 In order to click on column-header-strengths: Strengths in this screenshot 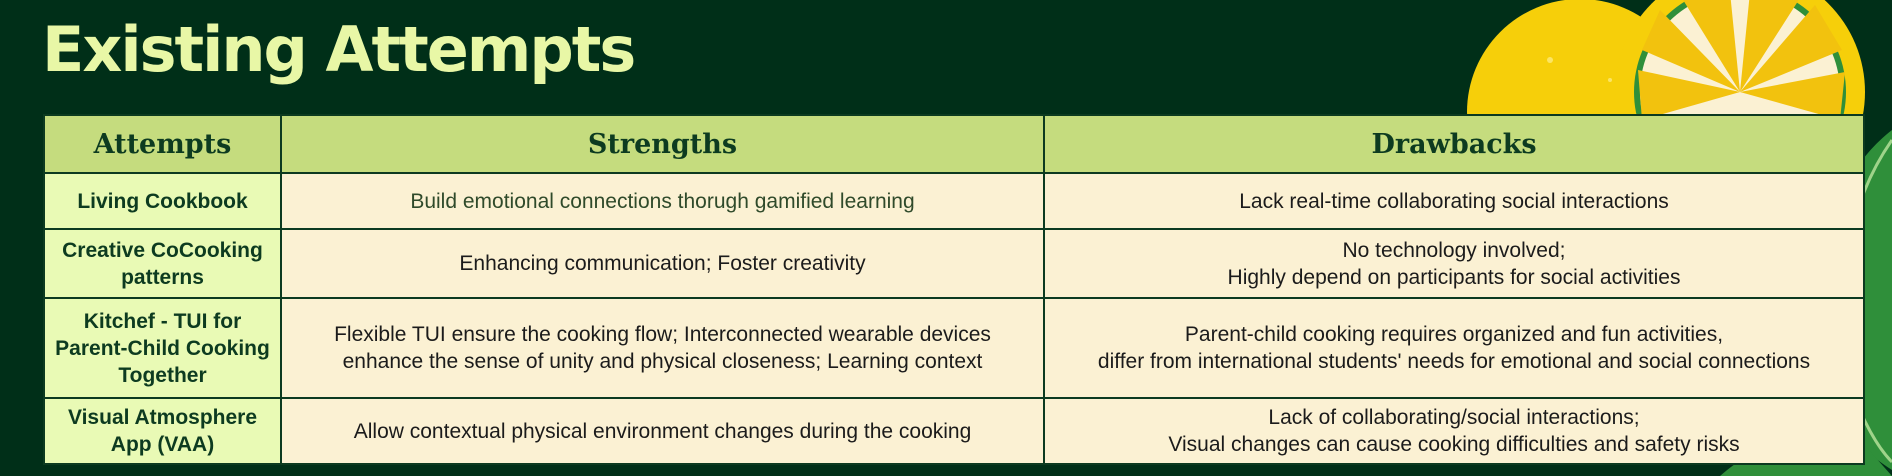, I will do `click(662, 144)`.